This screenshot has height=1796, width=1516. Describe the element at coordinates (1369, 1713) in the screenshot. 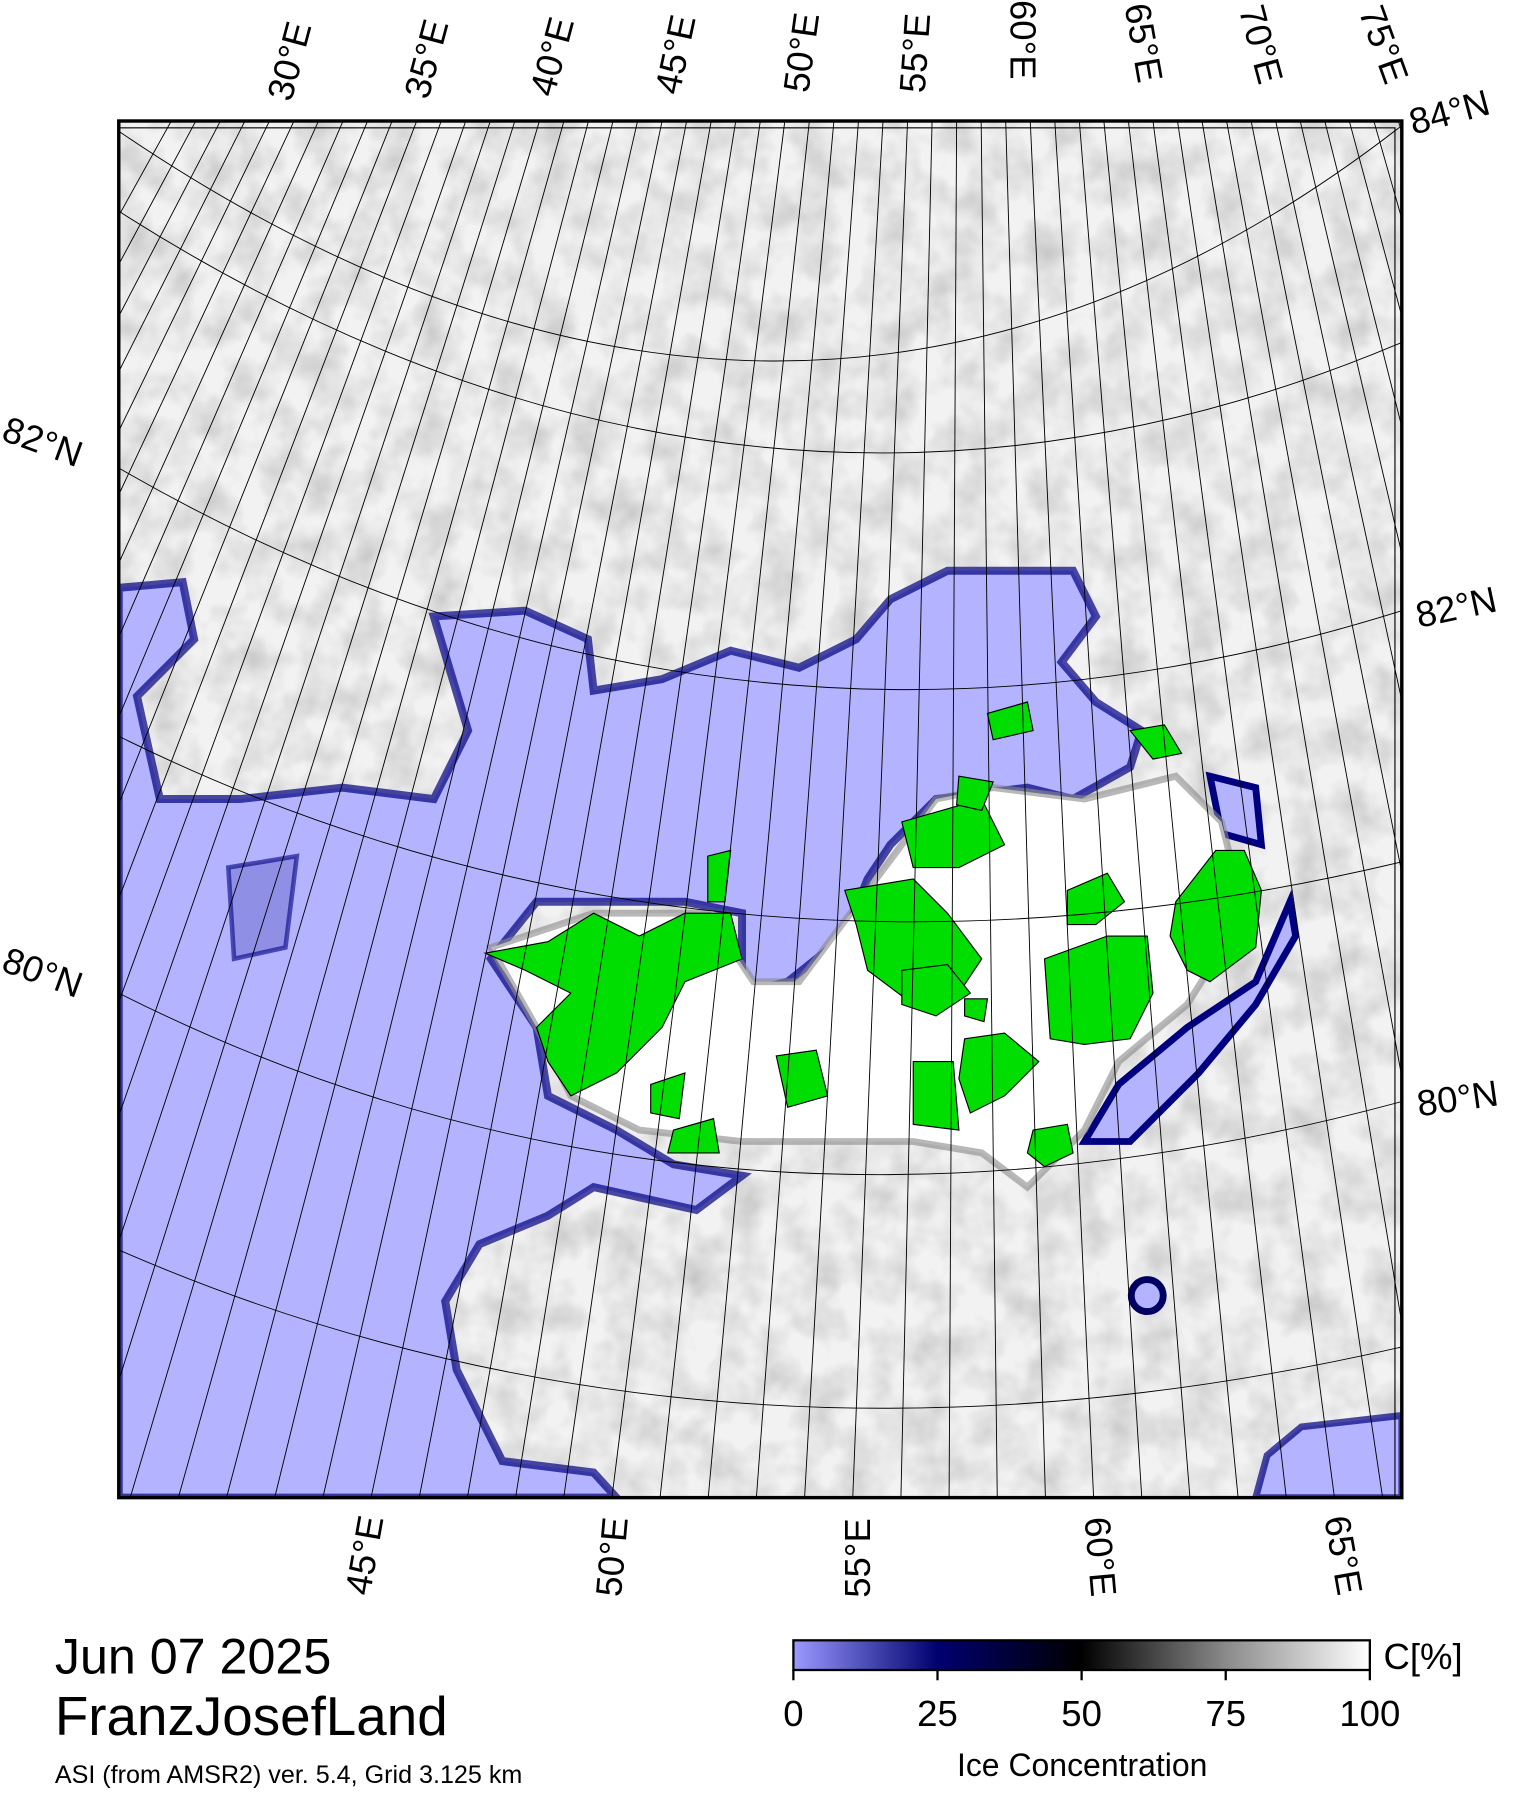

I see `colorbar-tick-label: 100` at that location.